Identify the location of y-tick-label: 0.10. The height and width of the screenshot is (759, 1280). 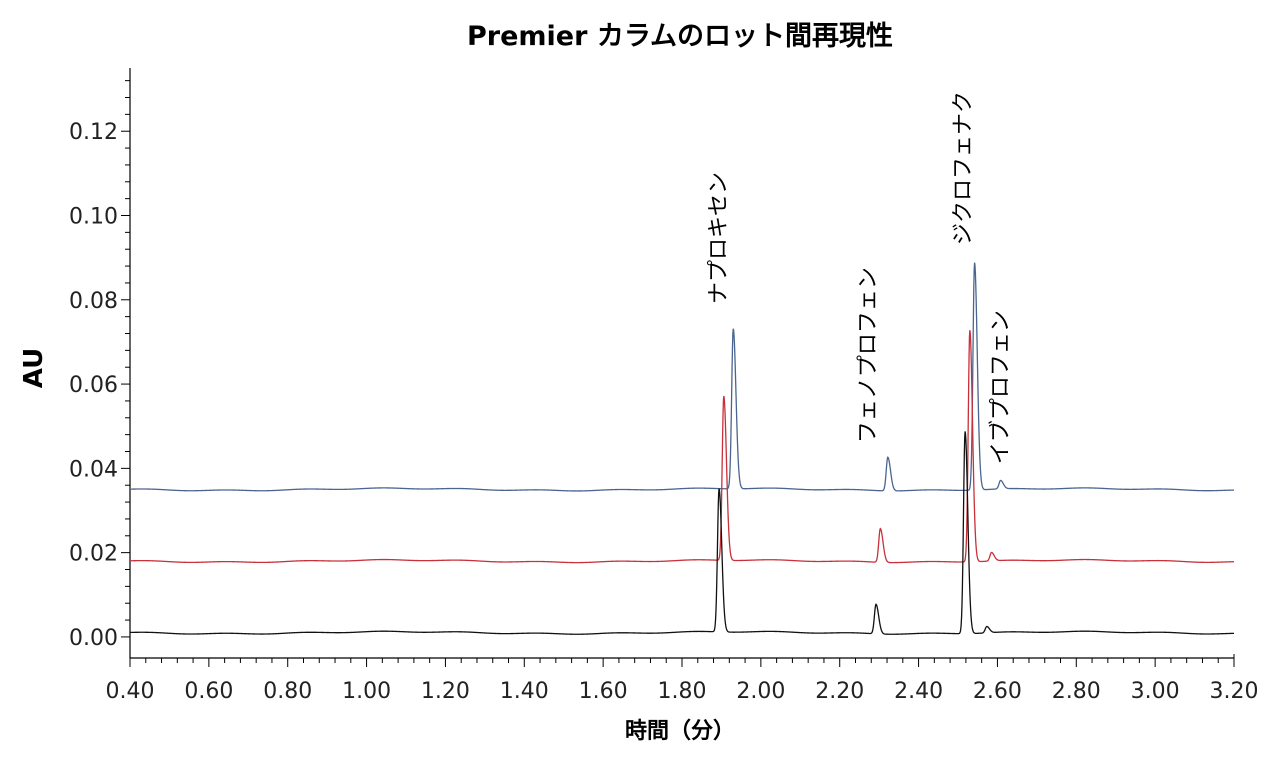
(93, 217).